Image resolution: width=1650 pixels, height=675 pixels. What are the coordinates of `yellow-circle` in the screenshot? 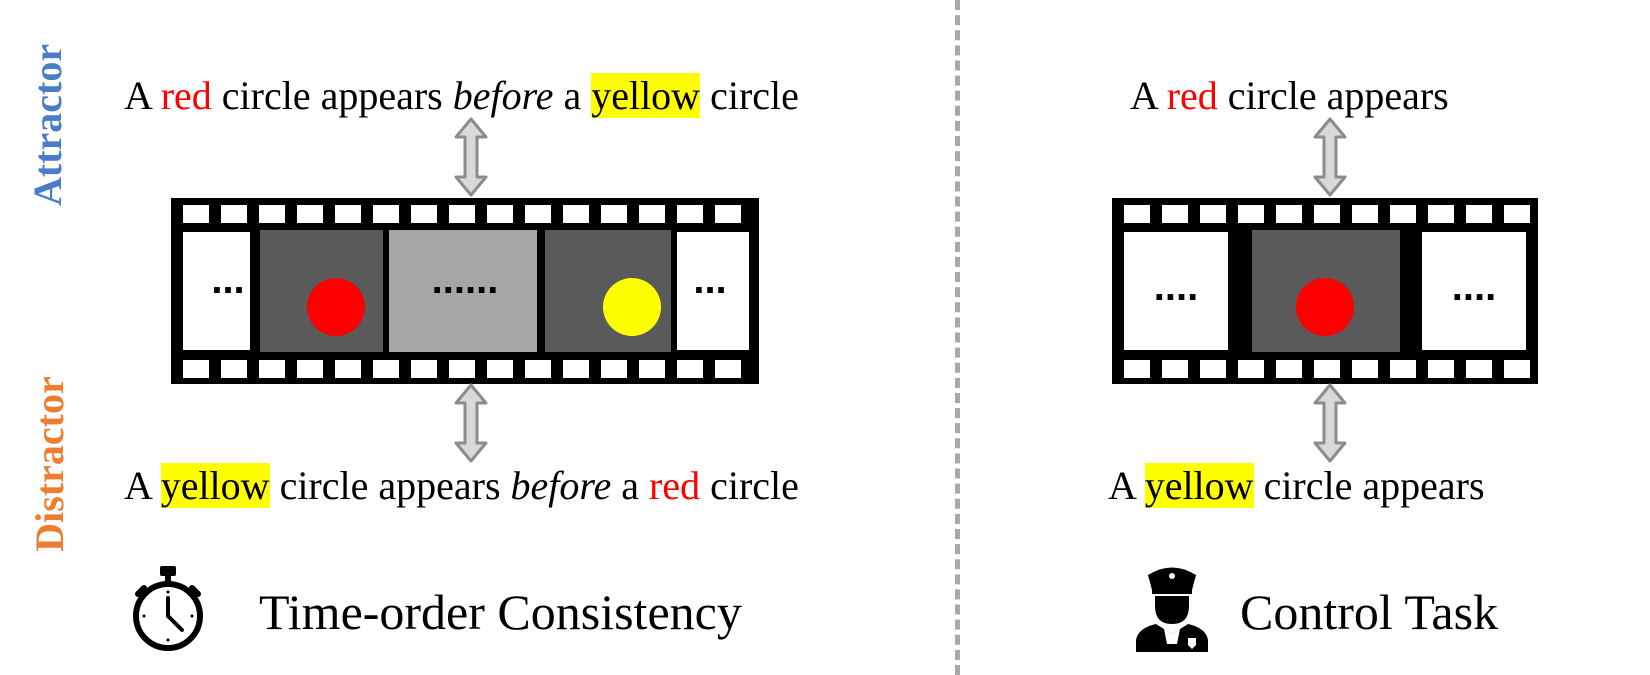 It's located at (632, 307).